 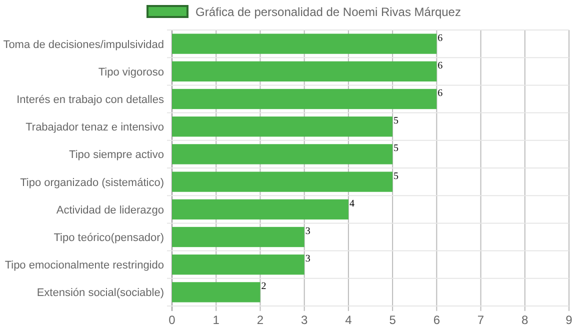 I want to click on x-tick-label: 1, so click(x=216, y=320).